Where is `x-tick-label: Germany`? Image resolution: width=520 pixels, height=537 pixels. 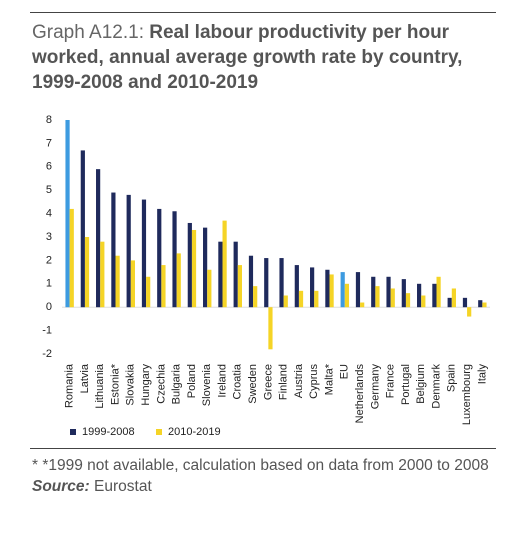 x-tick-label: Germany is located at coordinates (375, 387).